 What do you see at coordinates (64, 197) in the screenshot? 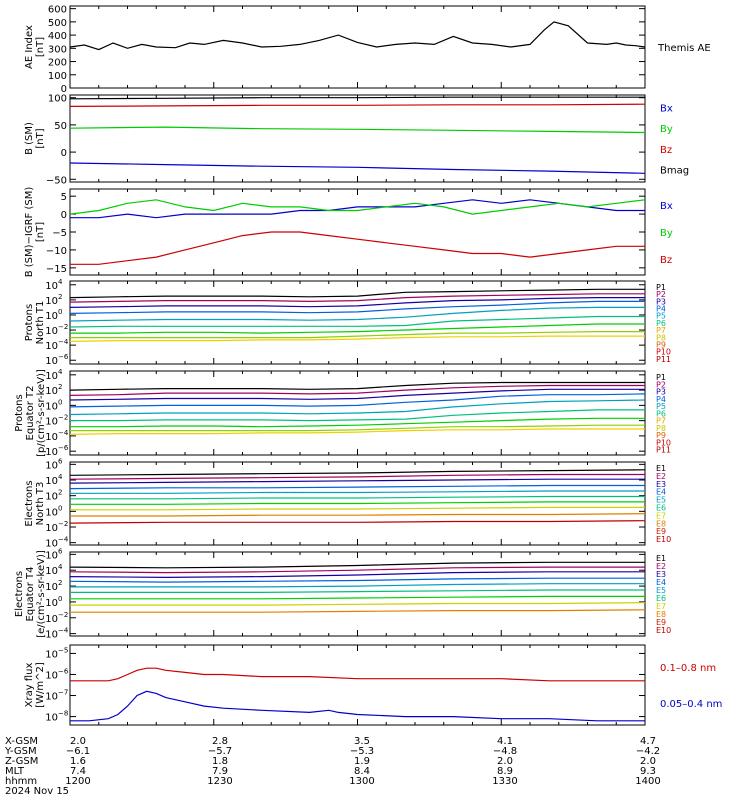
I see `y-tick-label: 5` at bounding box center [64, 197].